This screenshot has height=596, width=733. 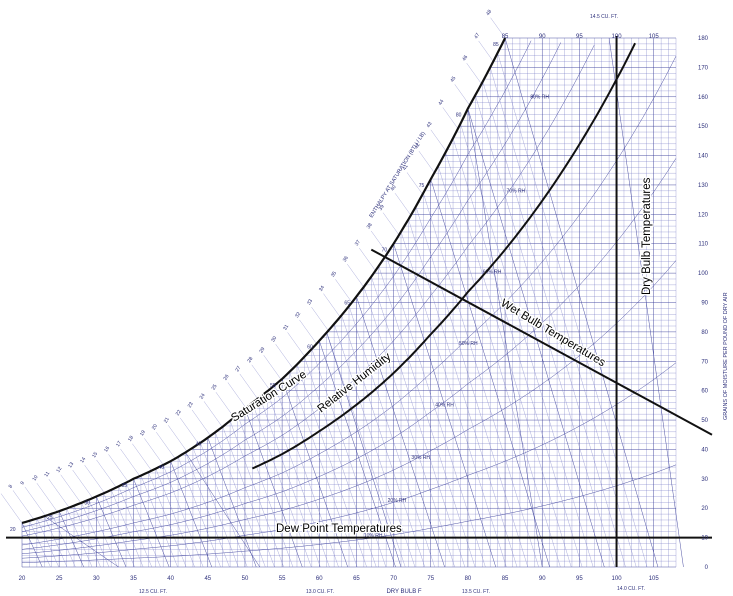 What do you see at coordinates (385, 251) in the screenshot?
I see `wet-bulb-tick-label: 70` at bounding box center [385, 251].